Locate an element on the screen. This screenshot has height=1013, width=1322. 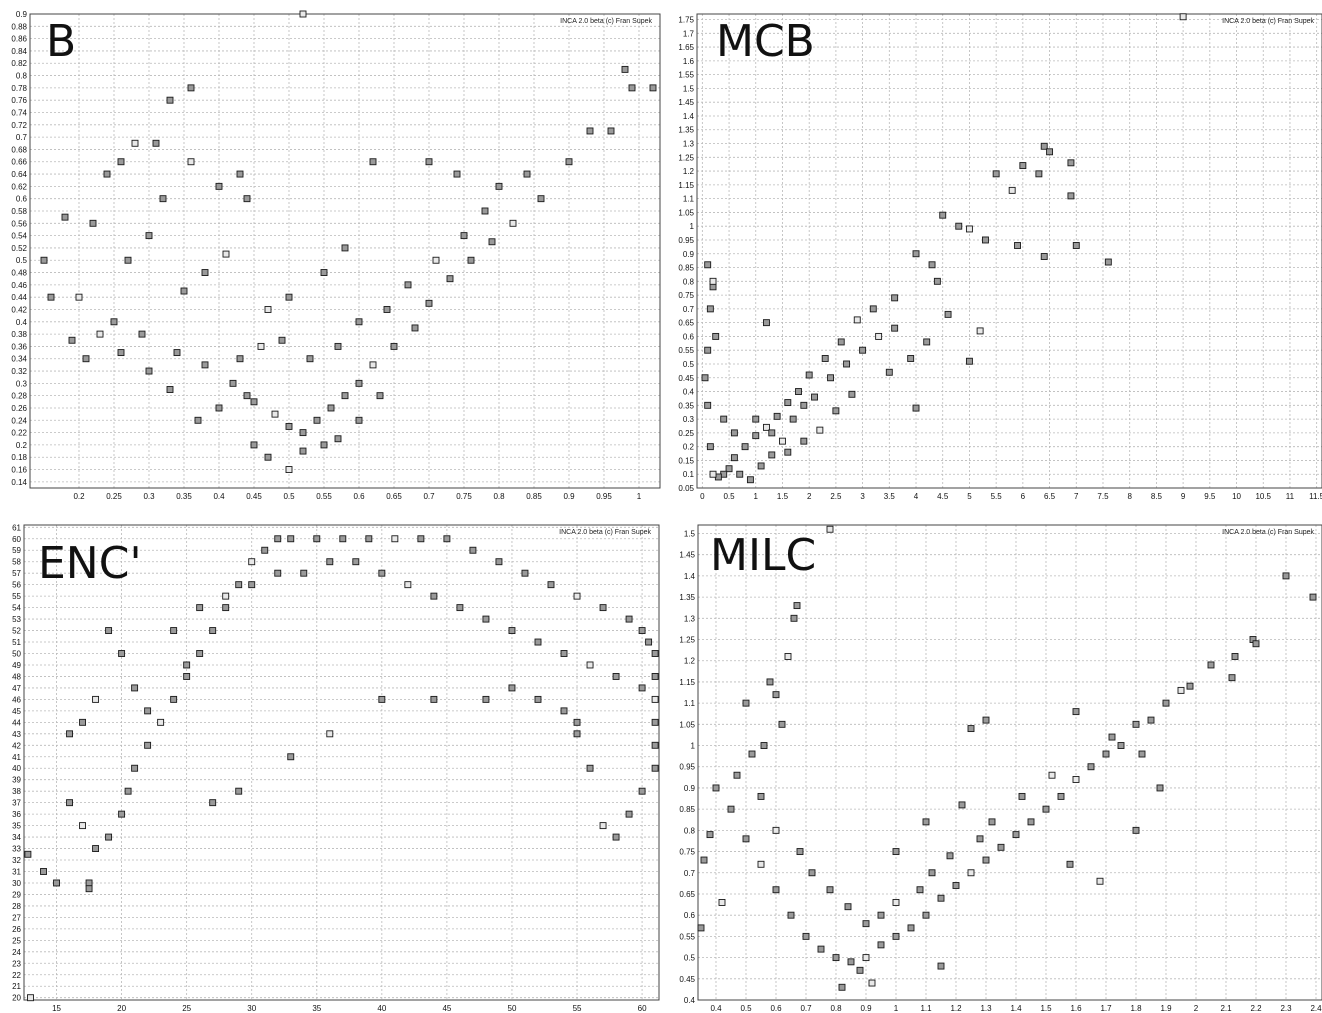
y-tick-label: 45 is located at coordinates (16, 711).